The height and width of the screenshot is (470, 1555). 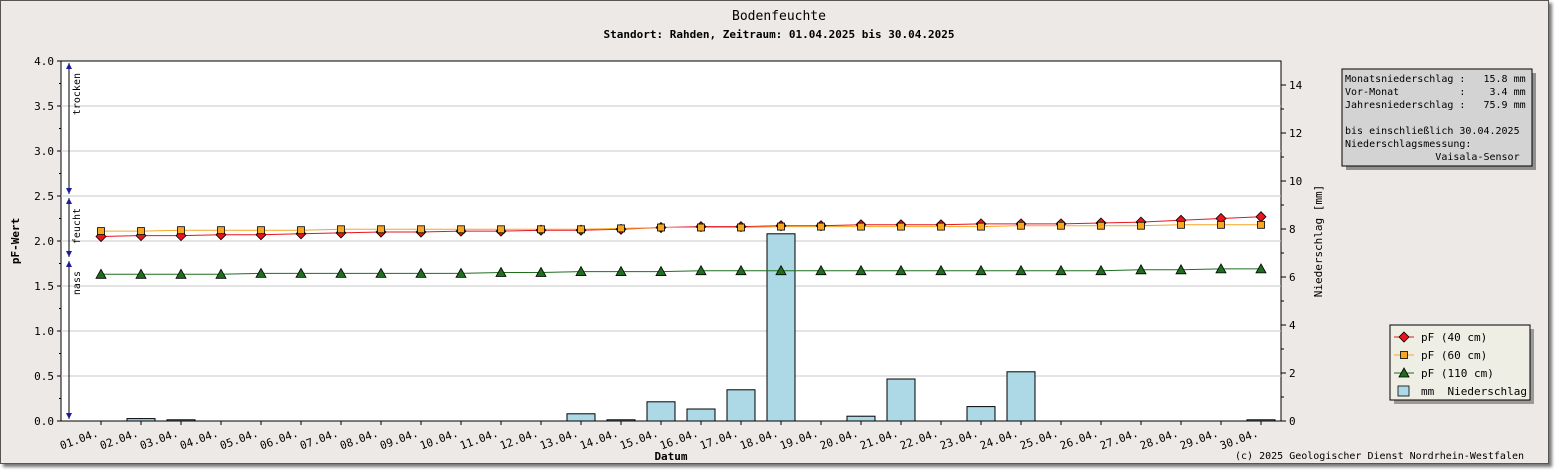 I want to click on x-tick-label: 26.04., so click(x=1079, y=440).